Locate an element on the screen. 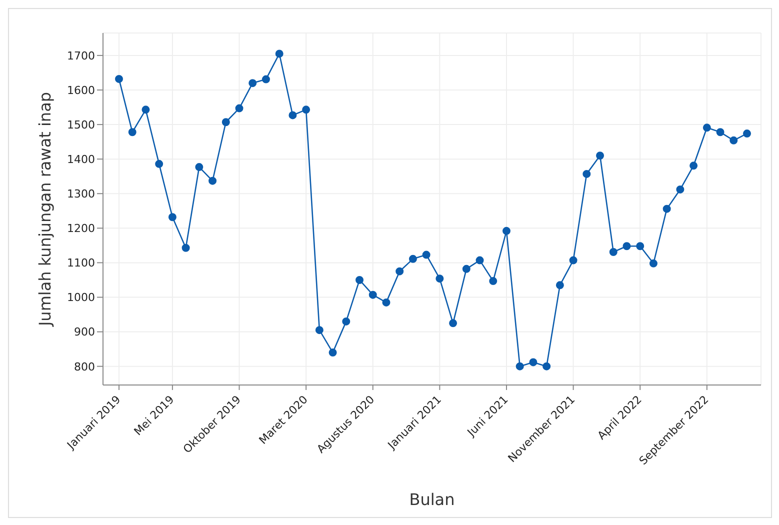  y-tick-label: 1200 is located at coordinates (81, 229).